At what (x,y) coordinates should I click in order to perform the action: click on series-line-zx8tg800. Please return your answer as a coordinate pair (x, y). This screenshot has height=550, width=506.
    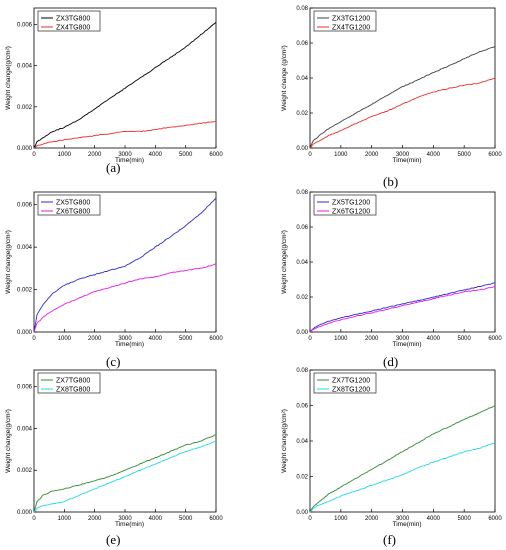
    Looking at the image, I should click on (125, 476).